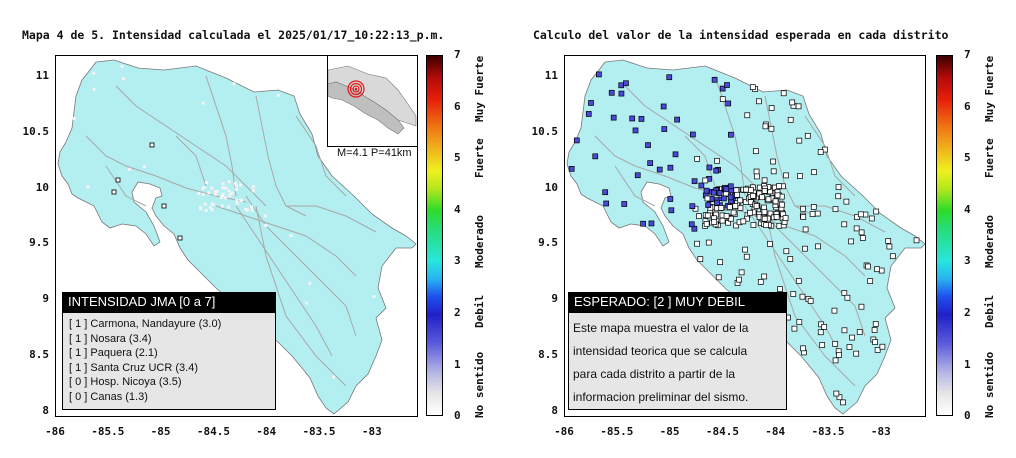 This screenshot has height=458, width=1016. What do you see at coordinates (118, 180) in the screenshot?
I see `reporting-station-marker` at bounding box center [118, 180].